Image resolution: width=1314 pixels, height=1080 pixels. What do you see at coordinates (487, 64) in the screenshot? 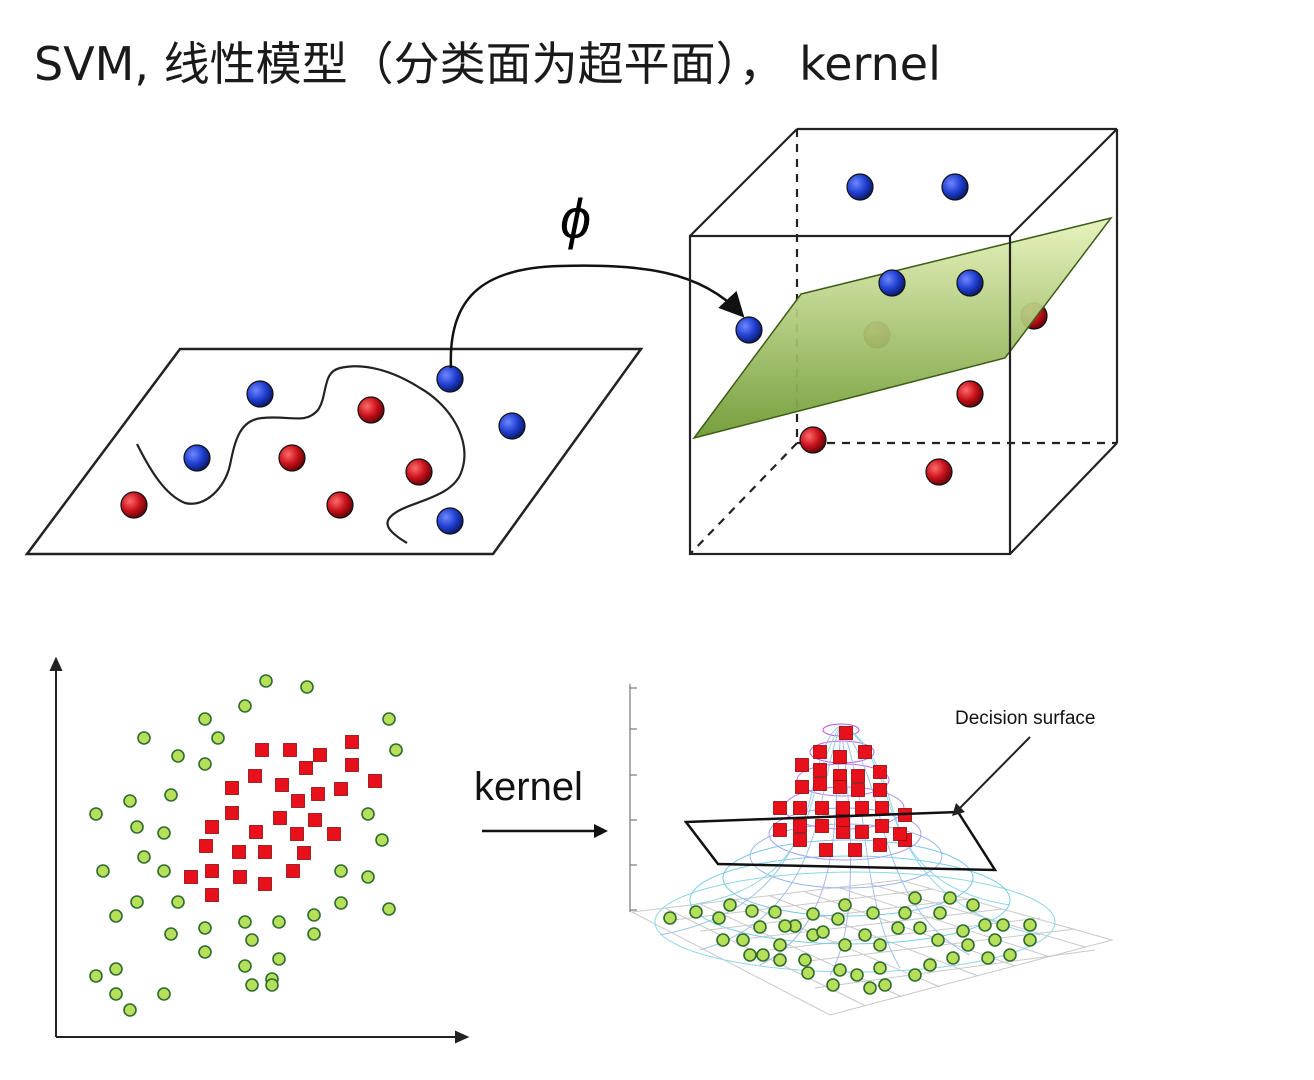
I see `slide-title: SVM, 线性模型（分类面为超平面）， kernel` at bounding box center [487, 64].